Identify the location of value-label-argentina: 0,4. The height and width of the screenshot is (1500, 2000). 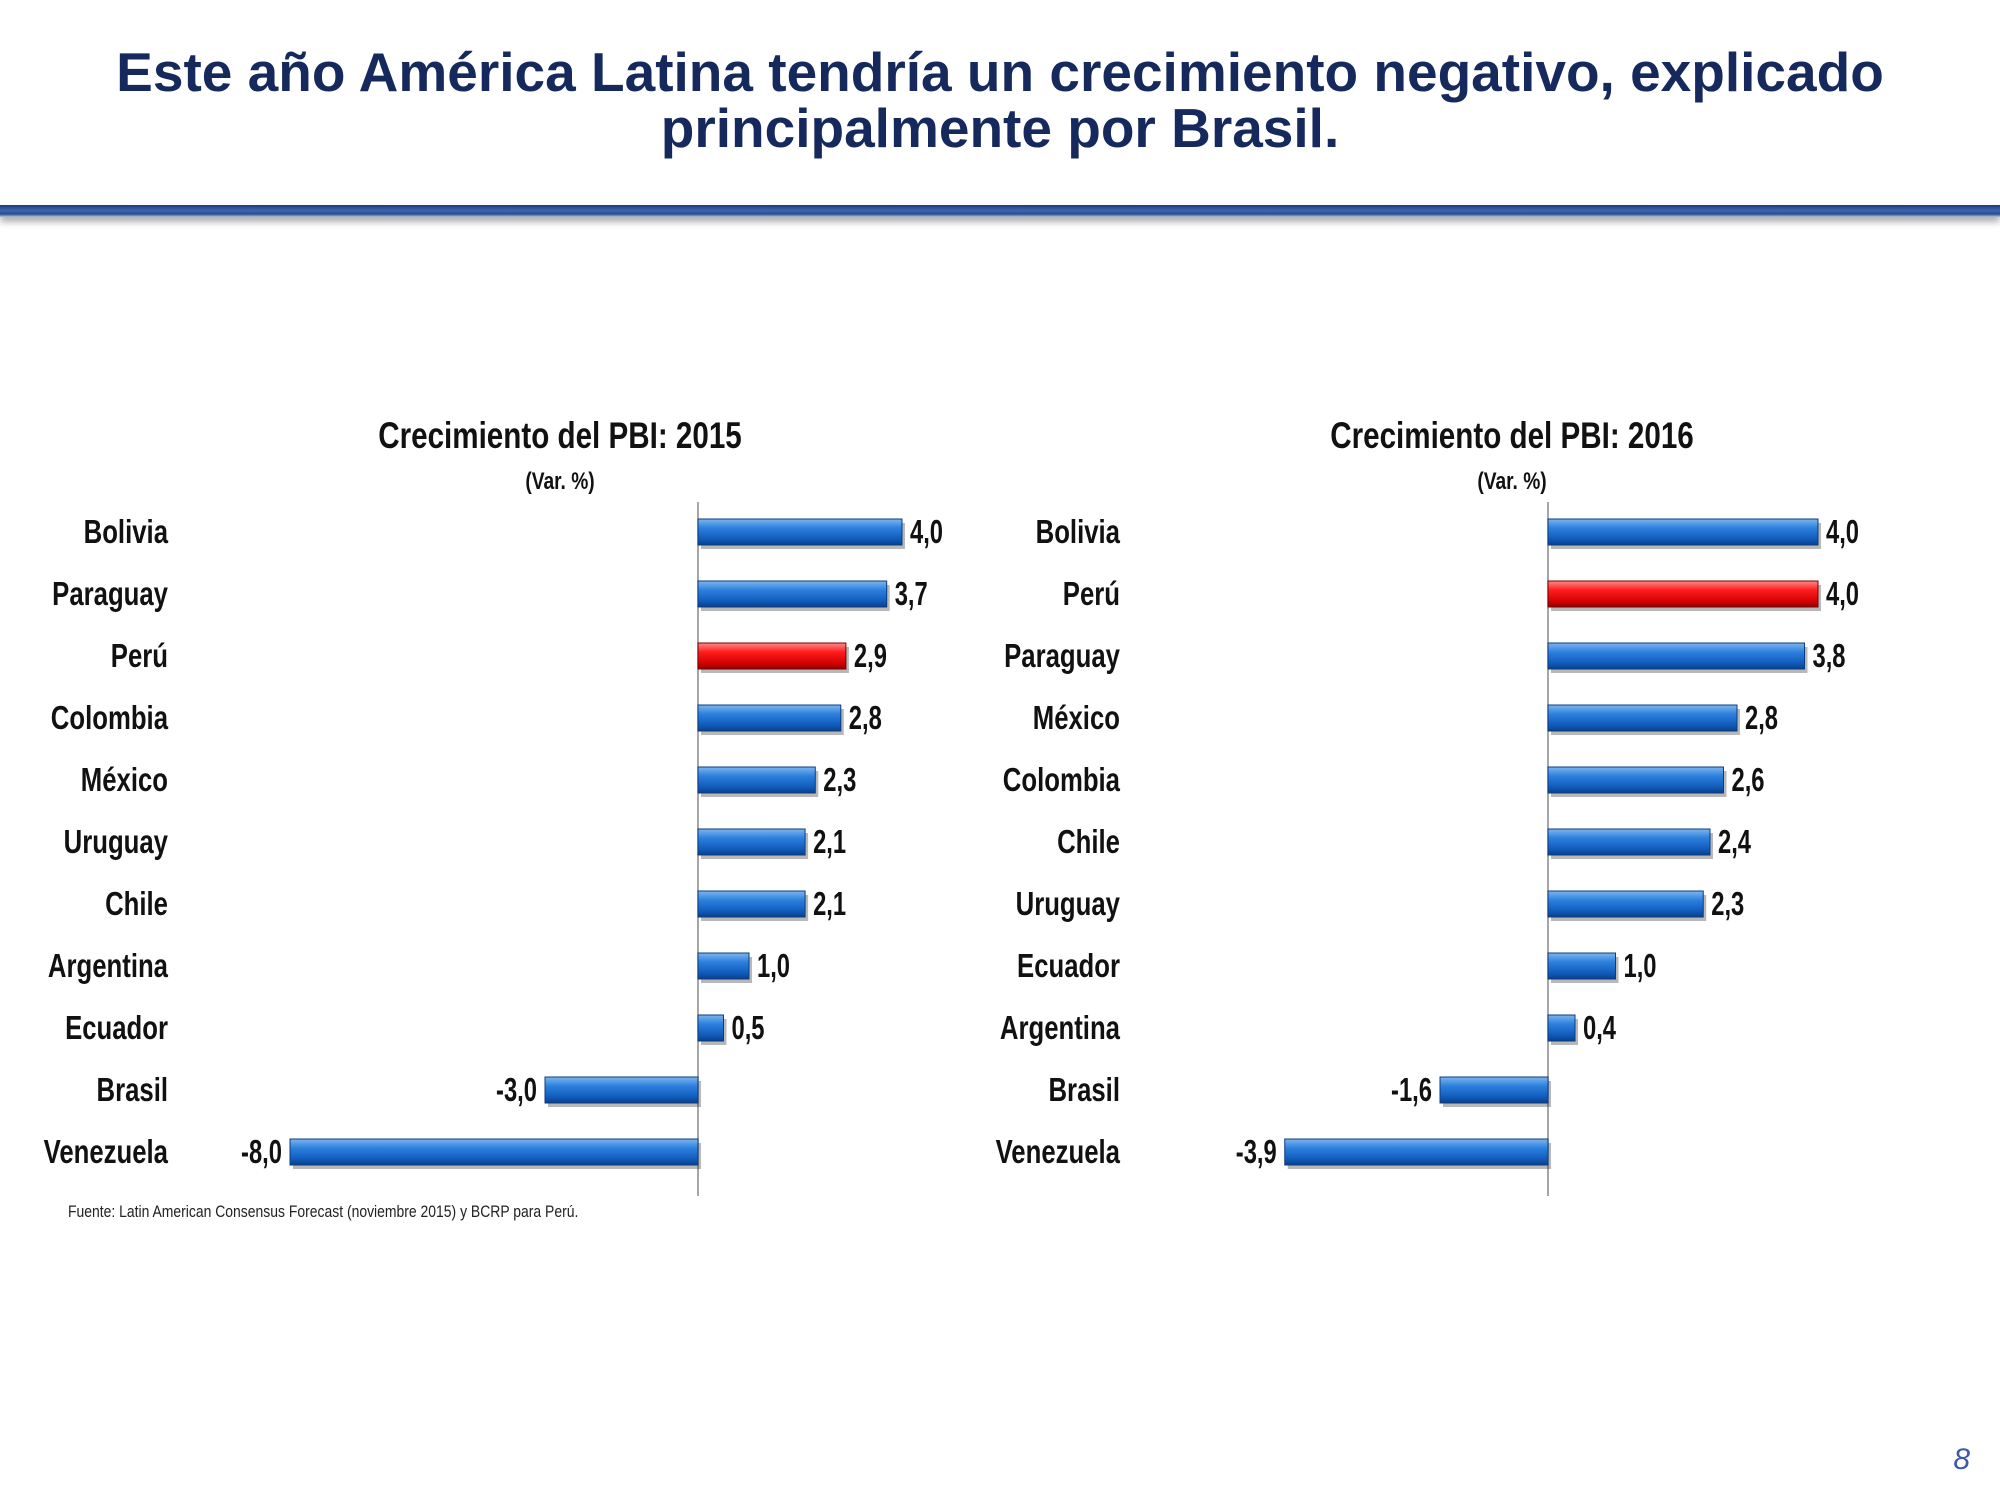
(1599, 1028).